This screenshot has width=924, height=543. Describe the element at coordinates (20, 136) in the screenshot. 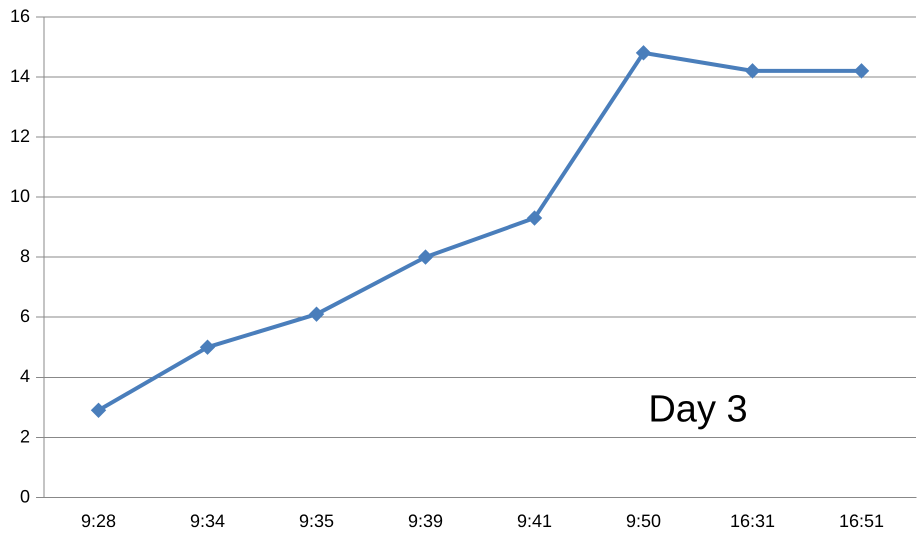

I see `y-tick-label: 12` at that location.